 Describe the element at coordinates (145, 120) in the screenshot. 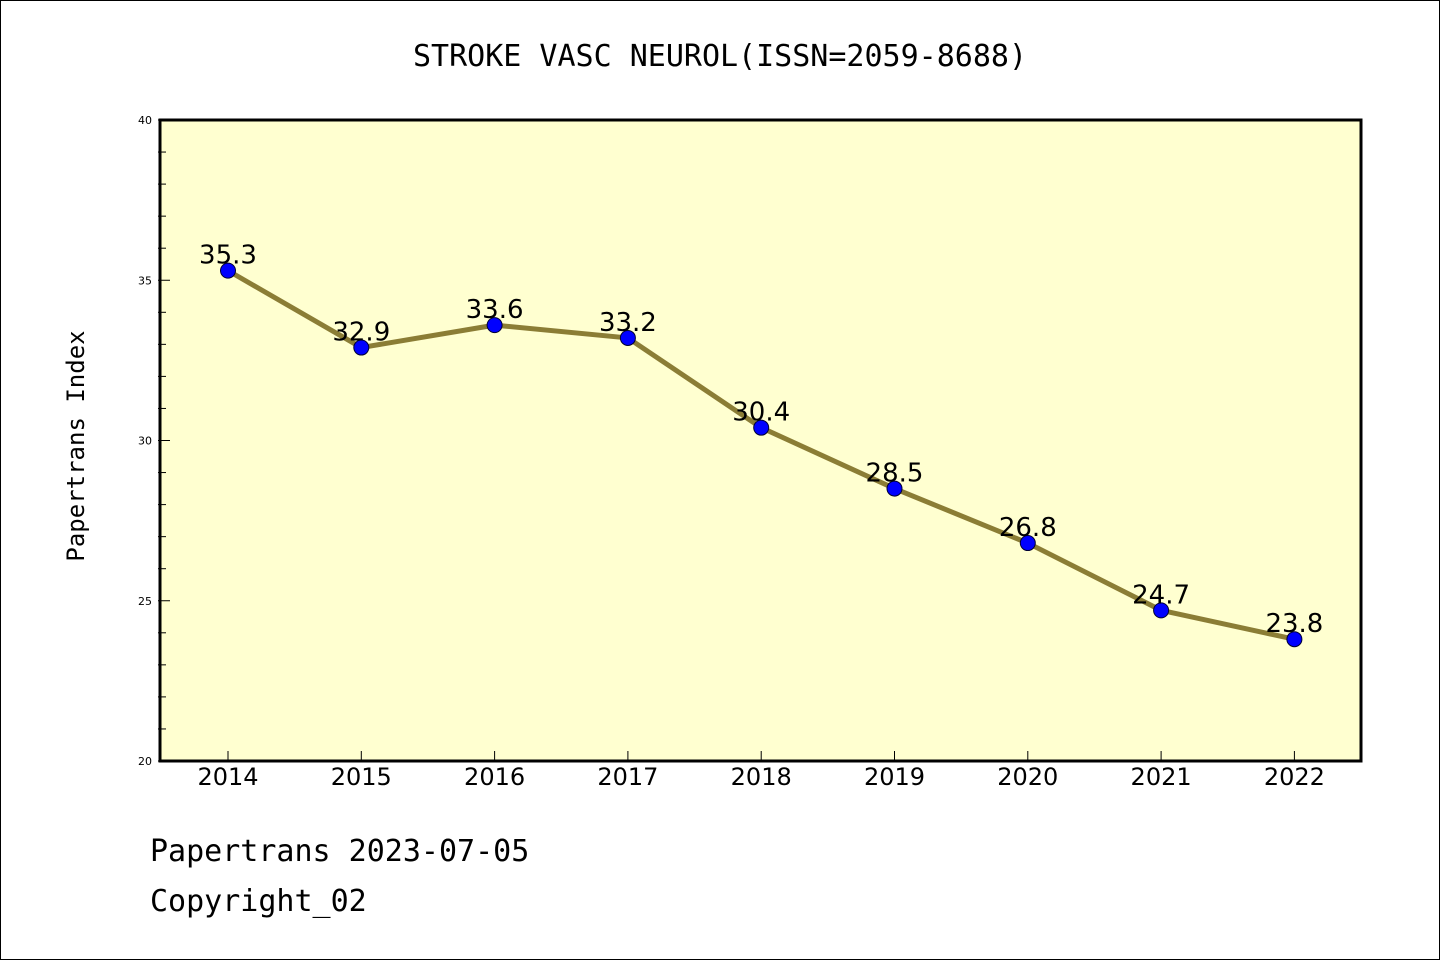

I see `y-tick-label: 40` at that location.